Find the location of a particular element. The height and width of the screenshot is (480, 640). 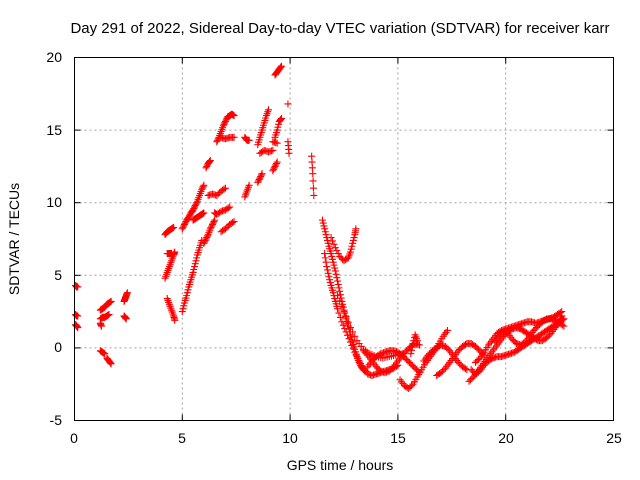

y-axis-label: SDTVAR / TECUs is located at coordinates (14, 239).